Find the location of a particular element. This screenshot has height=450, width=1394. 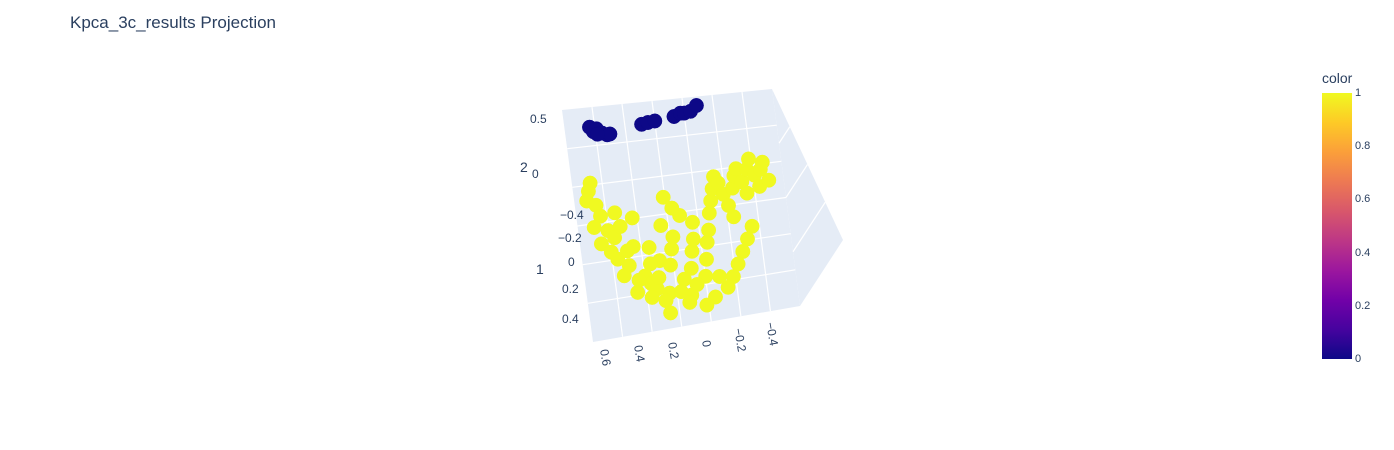

gridline-horizontal is located at coordinates (672, 137).